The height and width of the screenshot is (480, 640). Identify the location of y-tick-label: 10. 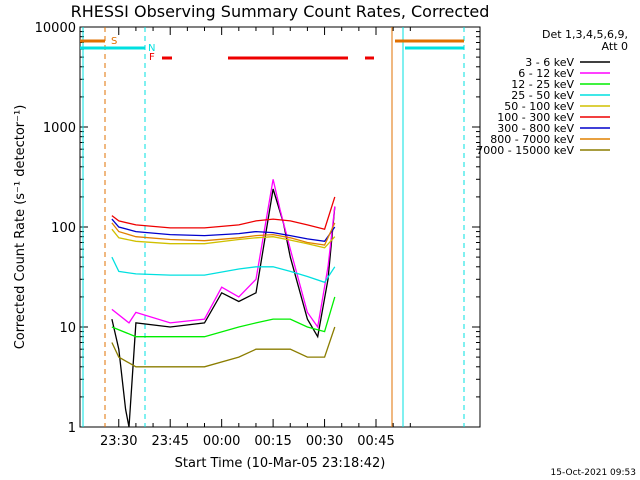
(67, 328).